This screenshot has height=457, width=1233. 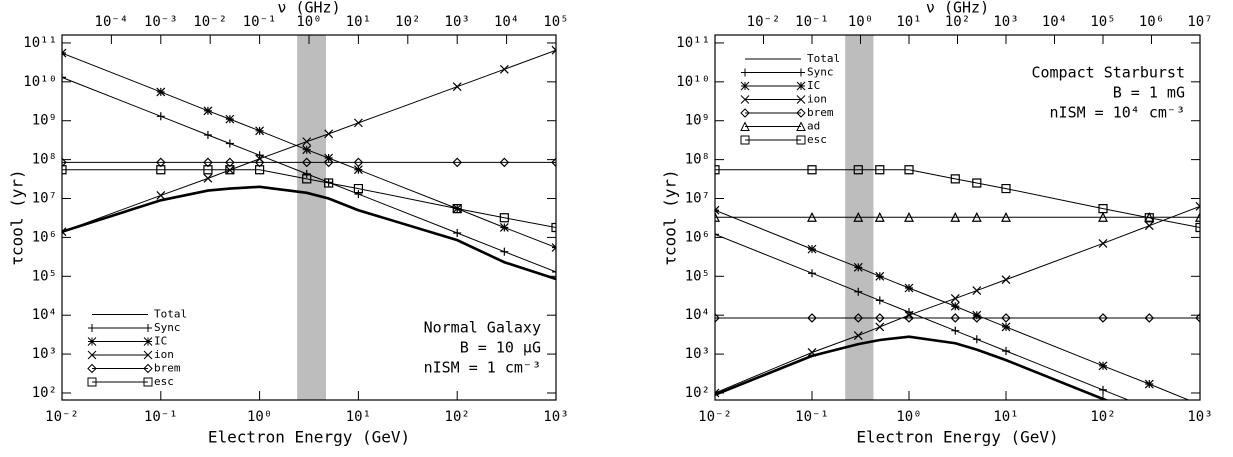 I want to click on y-axis-label: τcool (yr), so click(x=17, y=217).